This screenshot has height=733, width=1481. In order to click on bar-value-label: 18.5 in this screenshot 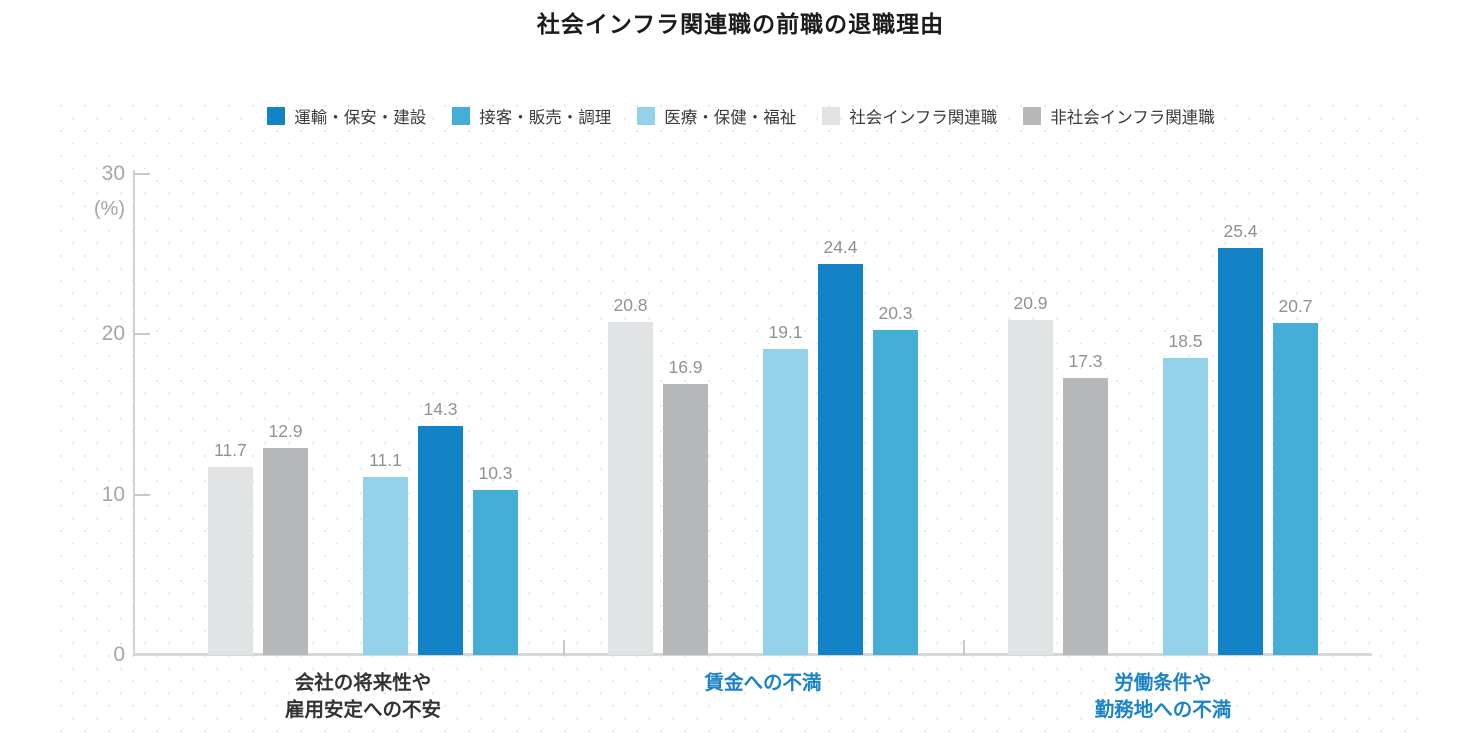, I will do `click(1185, 341)`.